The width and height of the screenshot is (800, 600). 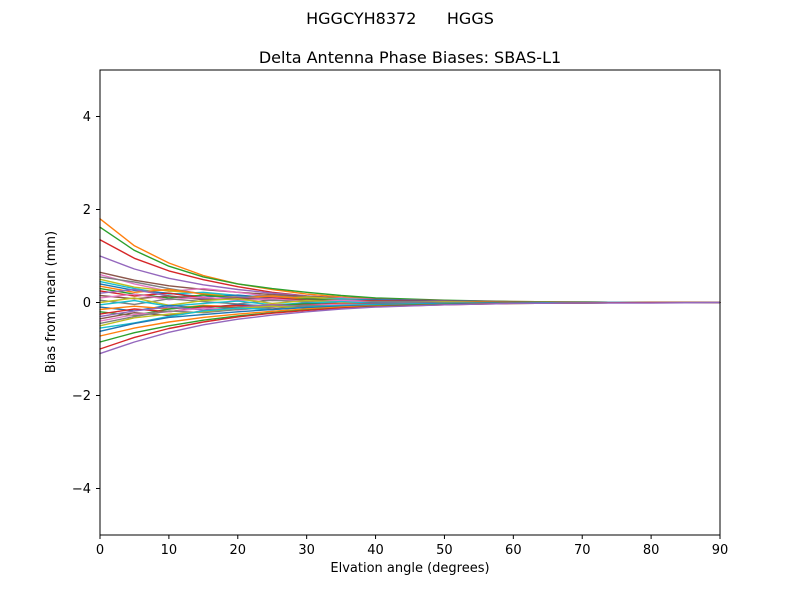 What do you see at coordinates (87, 210) in the screenshot?
I see `y-tick-label: 2` at bounding box center [87, 210].